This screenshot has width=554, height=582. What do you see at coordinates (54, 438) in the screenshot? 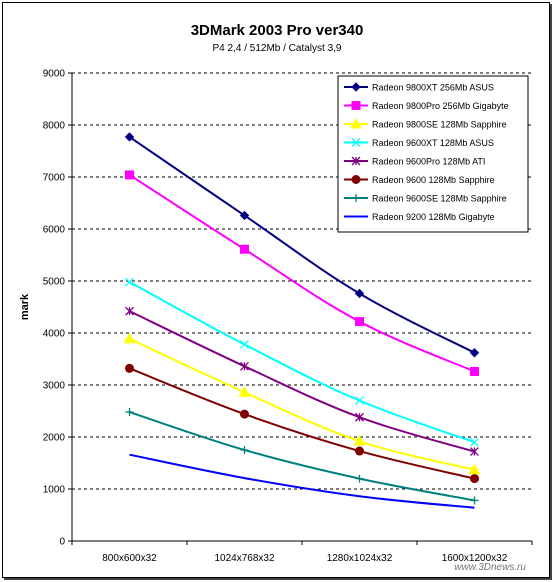
I see `y-tick-label: 2000` at bounding box center [54, 438].